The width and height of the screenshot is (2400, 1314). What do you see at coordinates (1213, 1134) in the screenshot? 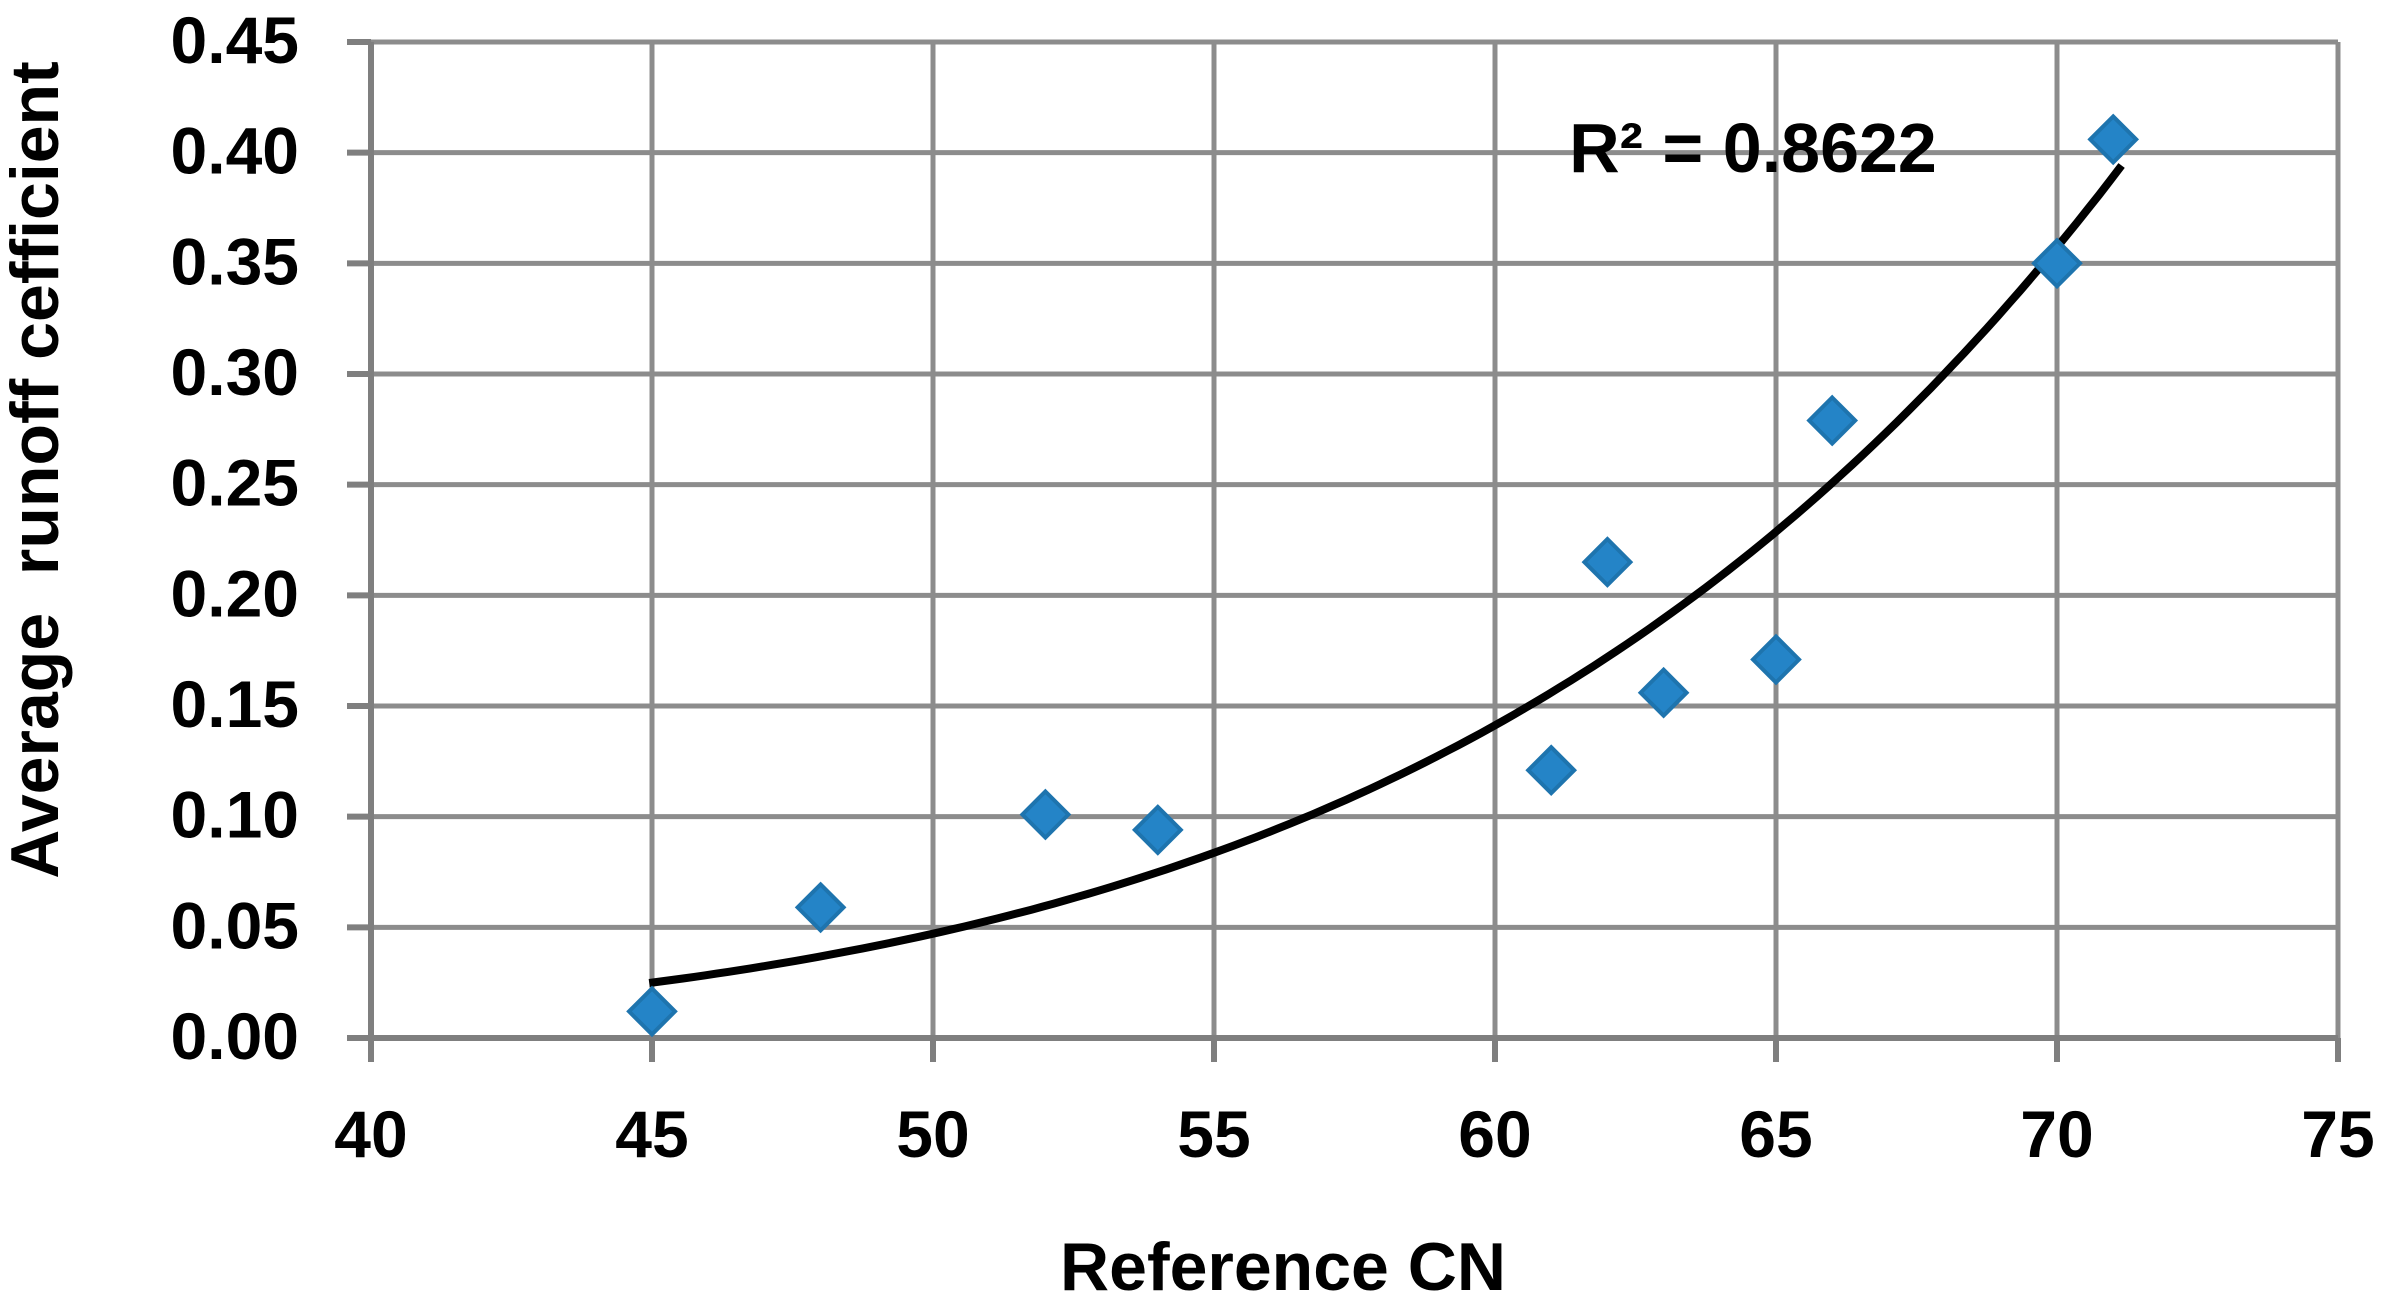
I see `x-tick-label: 55` at bounding box center [1213, 1134].